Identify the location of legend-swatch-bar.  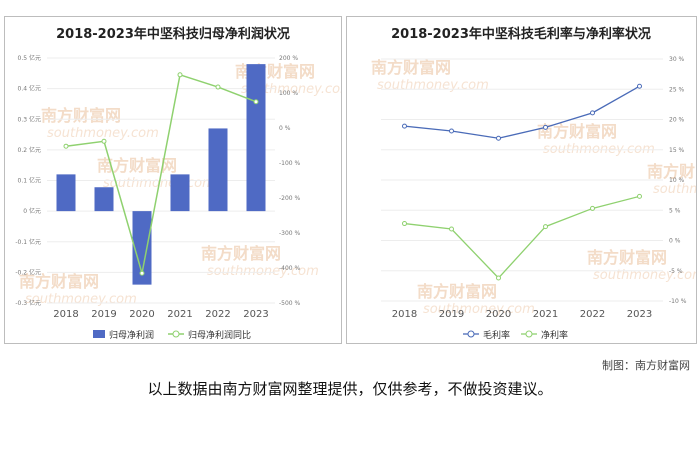
(99, 334).